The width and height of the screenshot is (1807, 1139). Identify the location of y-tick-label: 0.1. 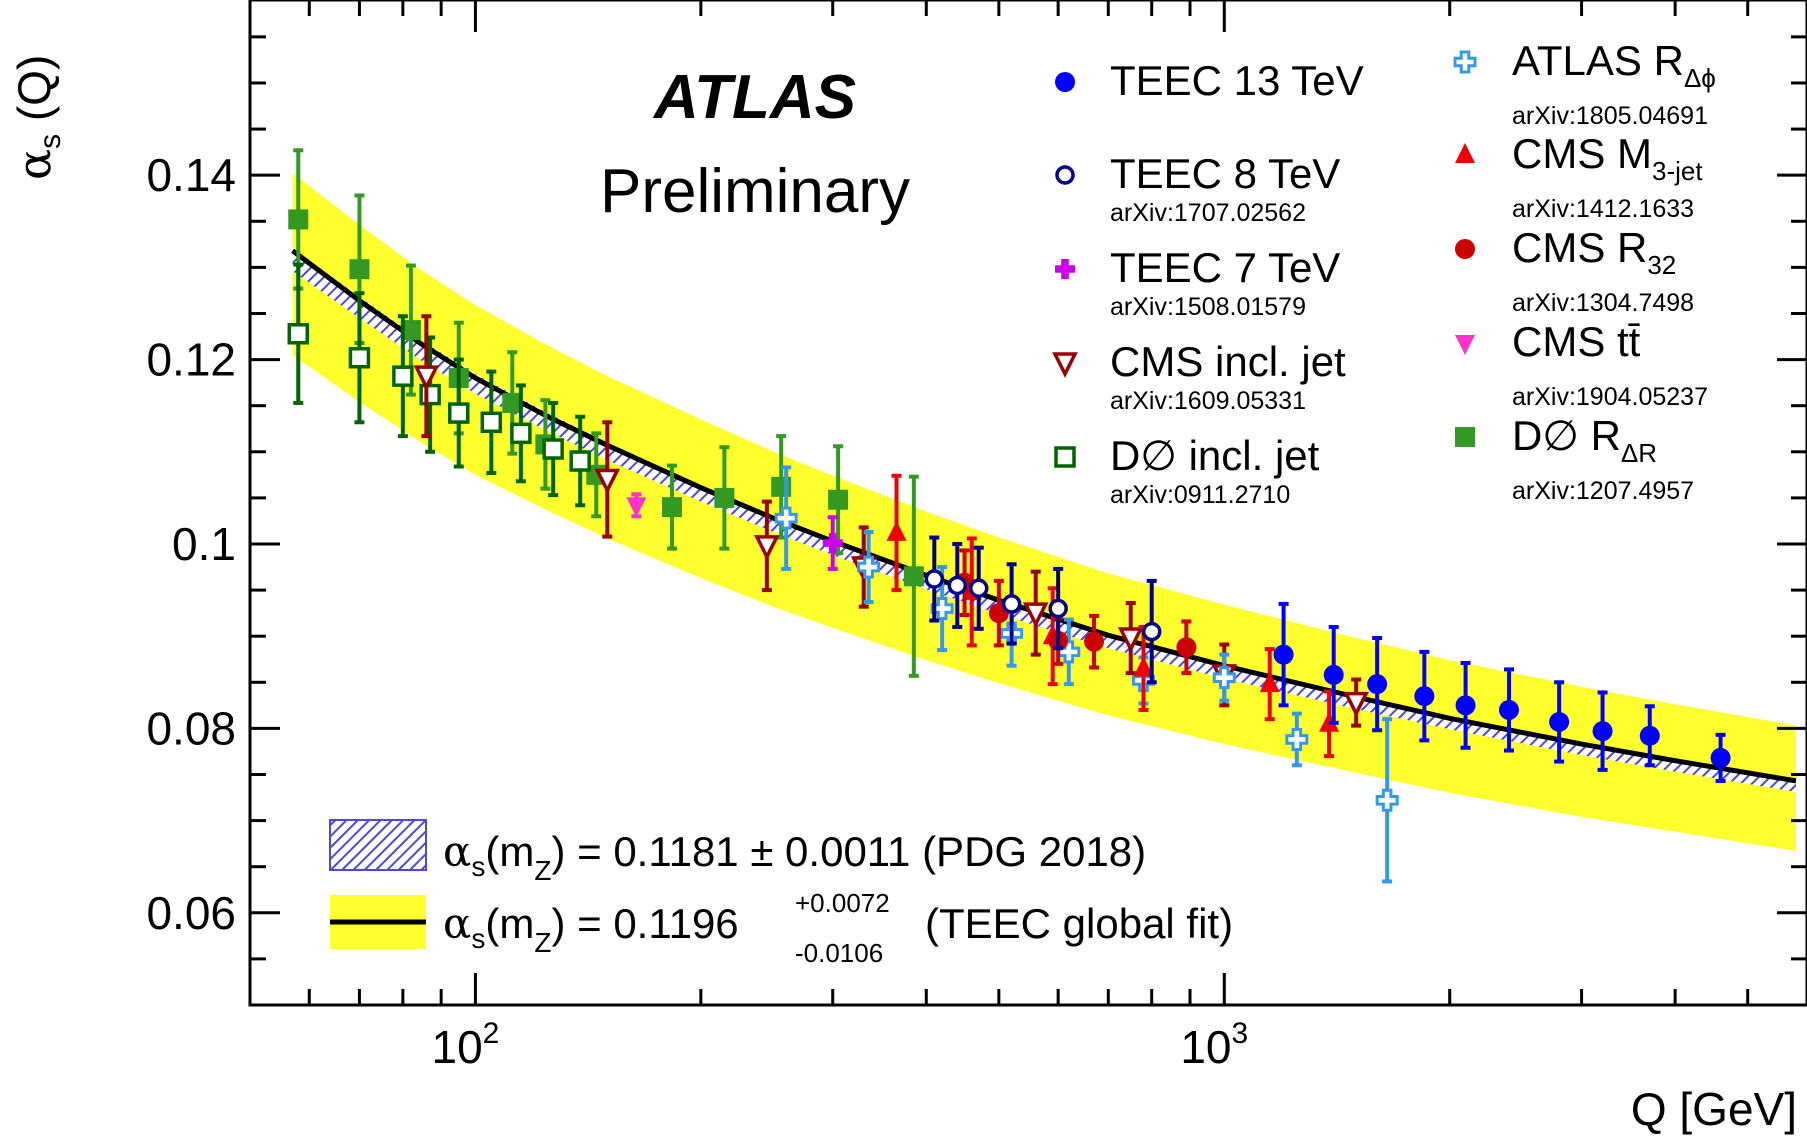
(204, 544).